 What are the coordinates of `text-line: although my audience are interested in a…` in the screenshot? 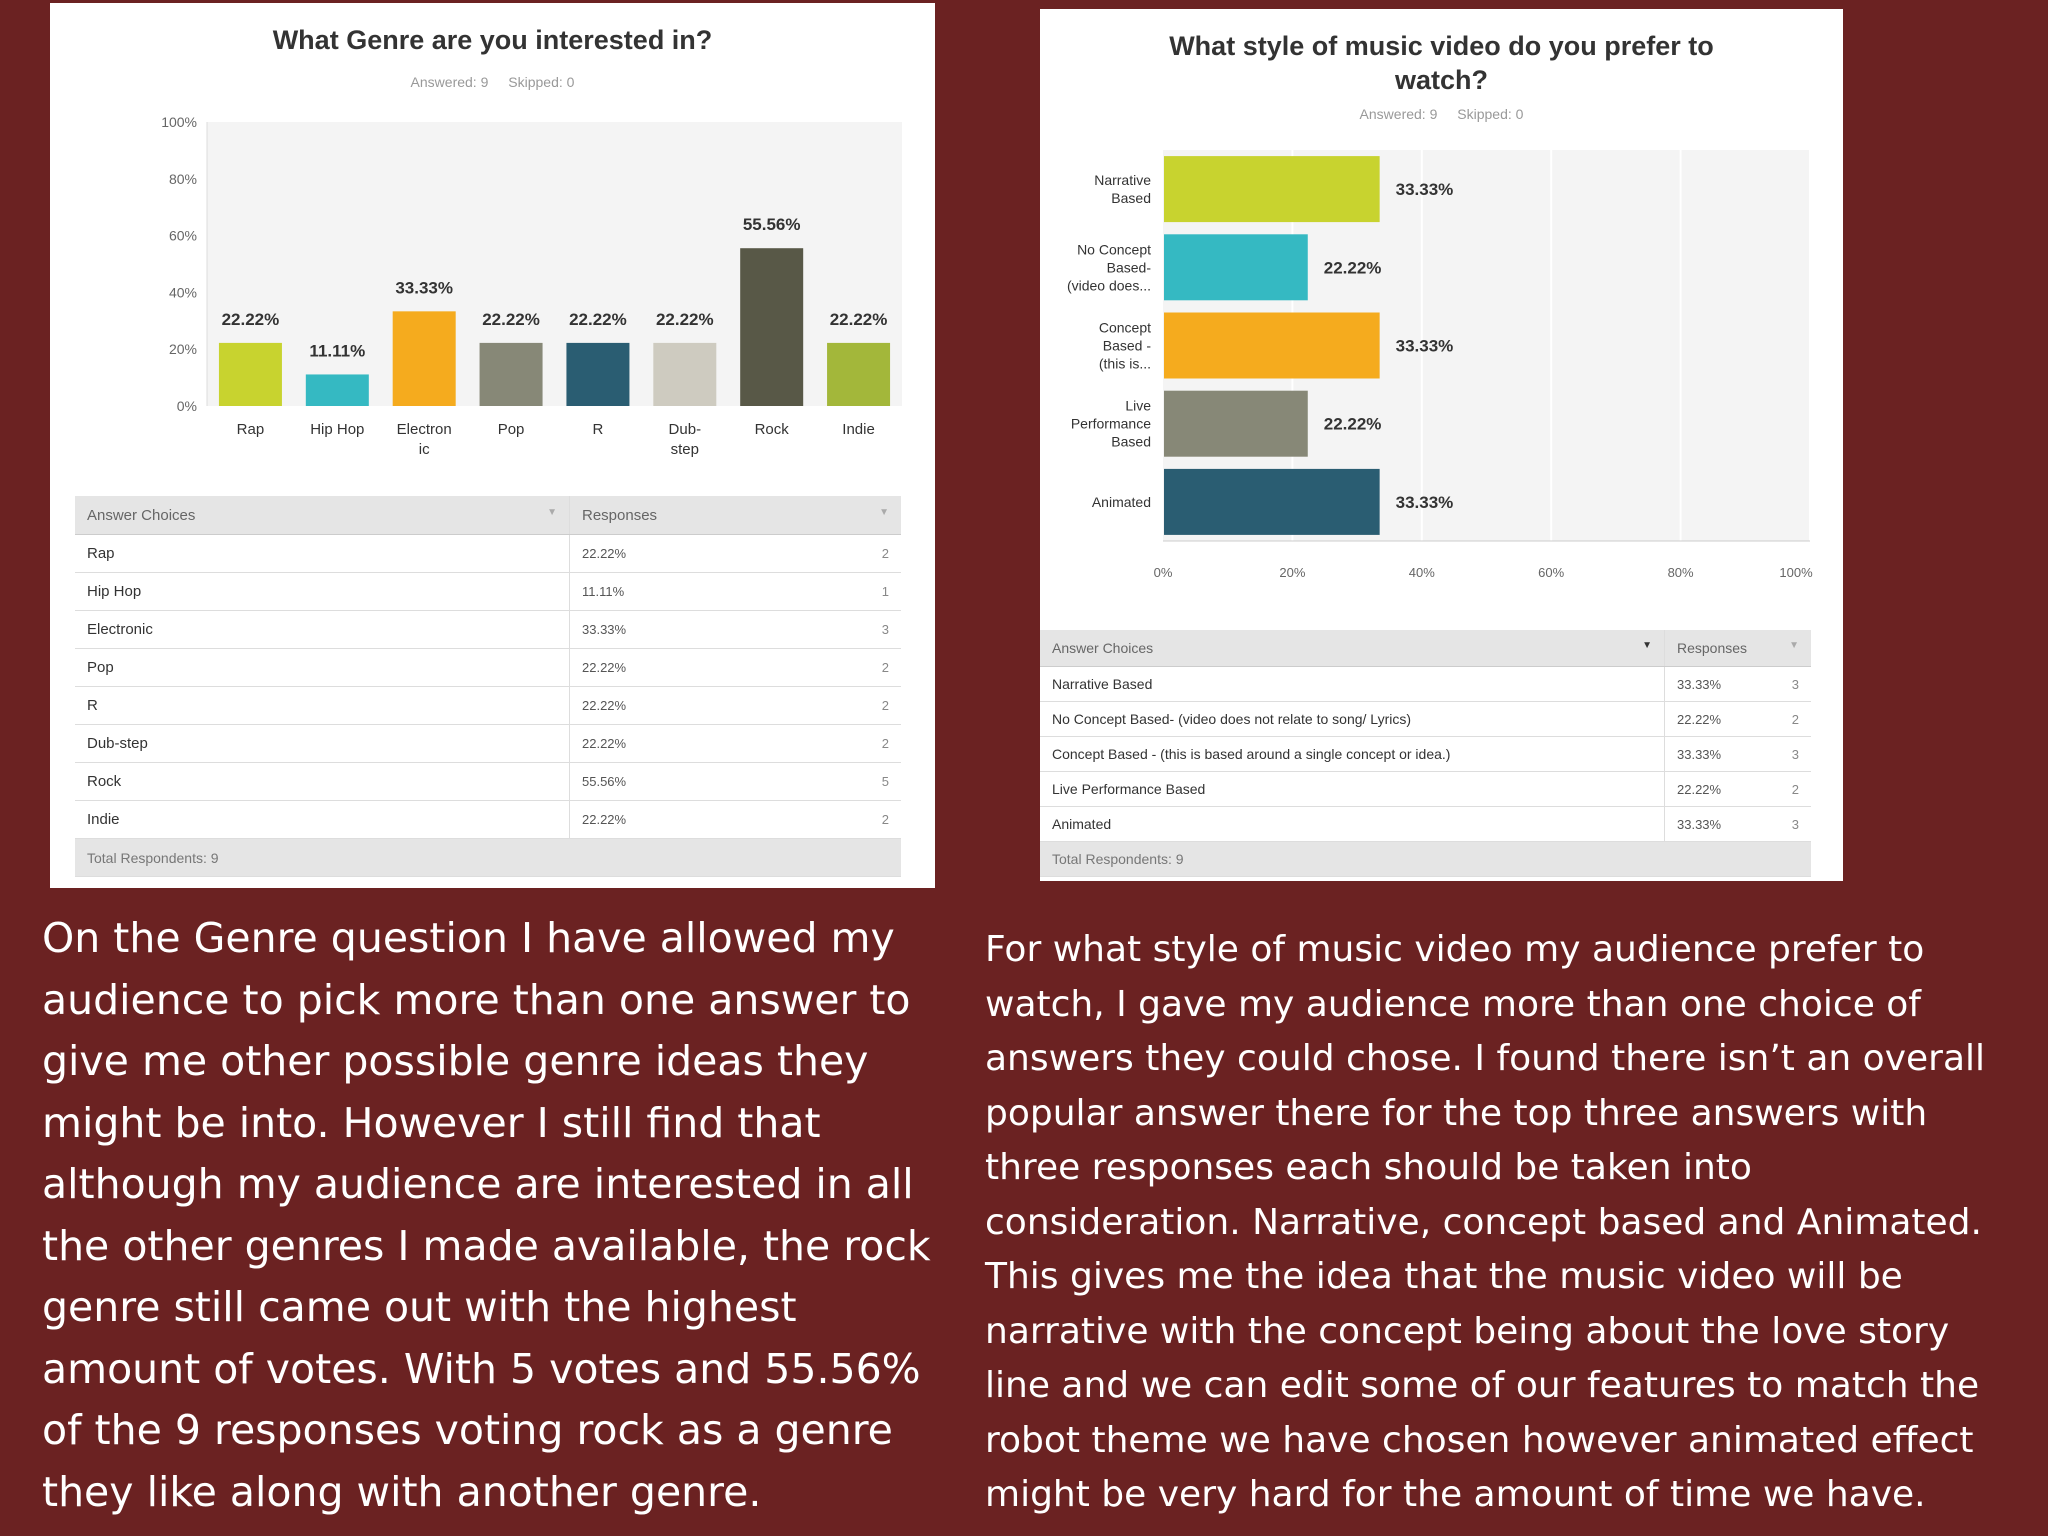 It's located at (478, 1184).